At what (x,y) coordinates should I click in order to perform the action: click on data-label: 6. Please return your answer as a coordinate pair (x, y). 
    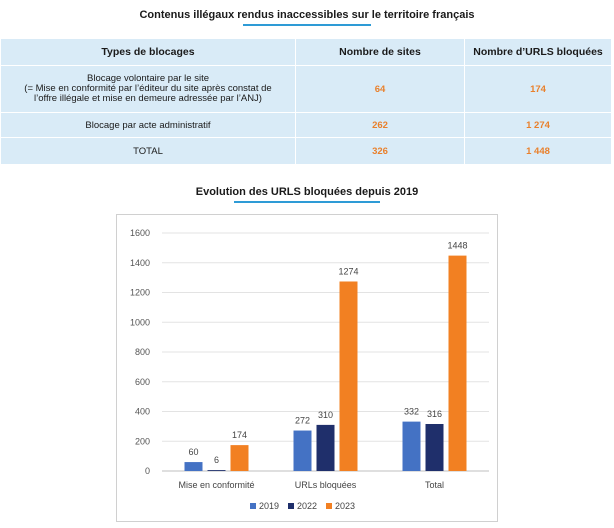
    Looking at the image, I should click on (216, 460).